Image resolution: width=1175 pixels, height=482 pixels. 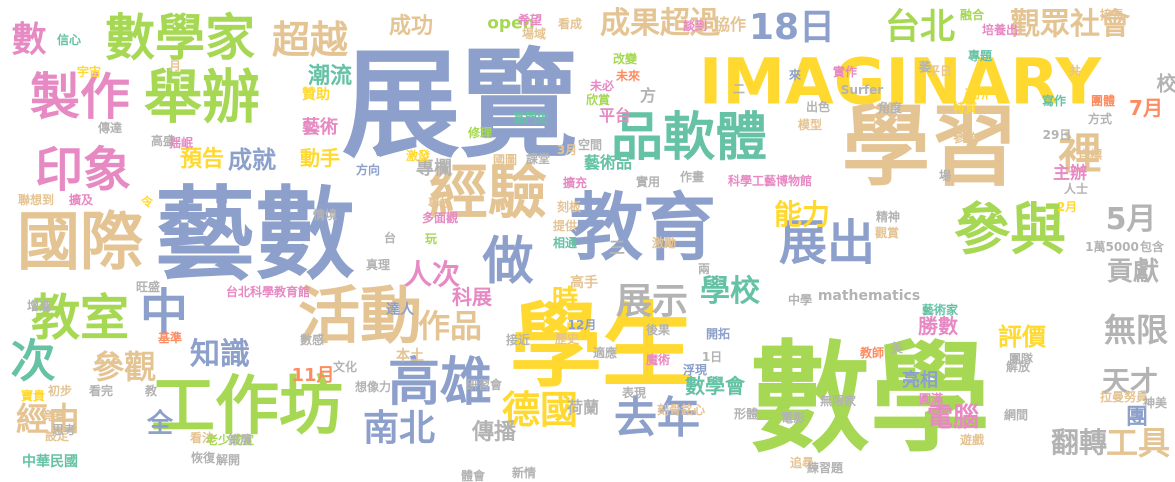 I want to click on word-cloud-term: 富門史, so click(x=531, y=118).